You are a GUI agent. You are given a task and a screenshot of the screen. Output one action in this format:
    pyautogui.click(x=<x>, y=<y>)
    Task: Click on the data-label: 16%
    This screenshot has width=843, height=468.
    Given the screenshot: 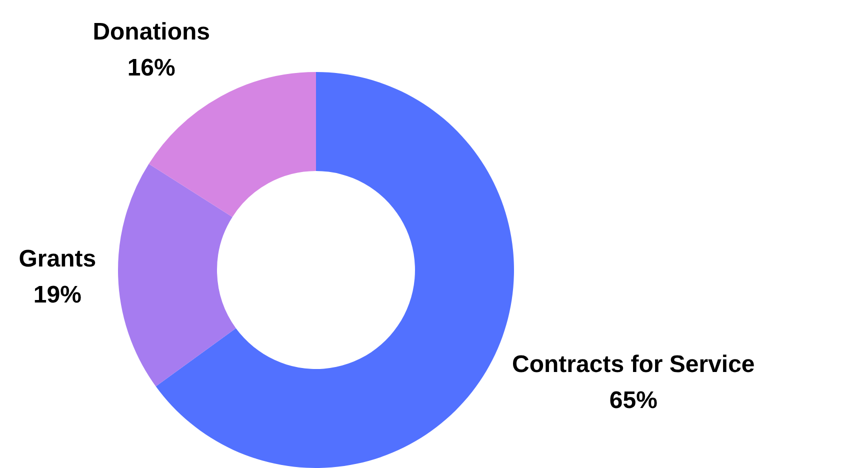 What is the action you would take?
    pyautogui.click(x=151, y=68)
    